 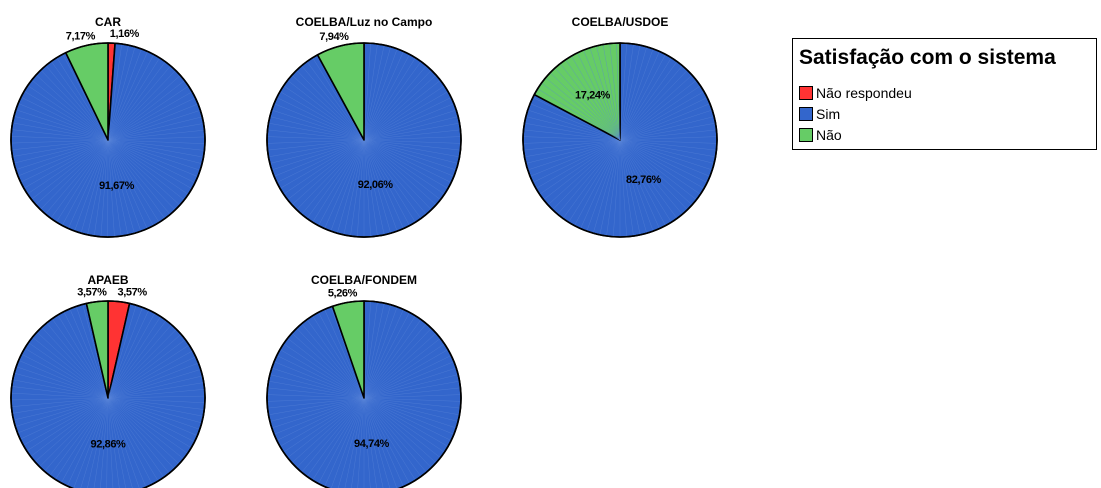 What do you see at coordinates (343, 293) in the screenshot?
I see `pie-slice-label: 5,26%` at bounding box center [343, 293].